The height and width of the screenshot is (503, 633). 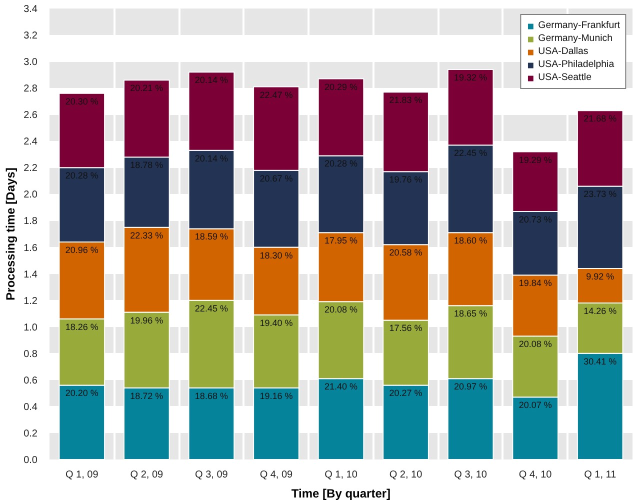 I want to click on annotation: 20.29 %, so click(x=341, y=87).